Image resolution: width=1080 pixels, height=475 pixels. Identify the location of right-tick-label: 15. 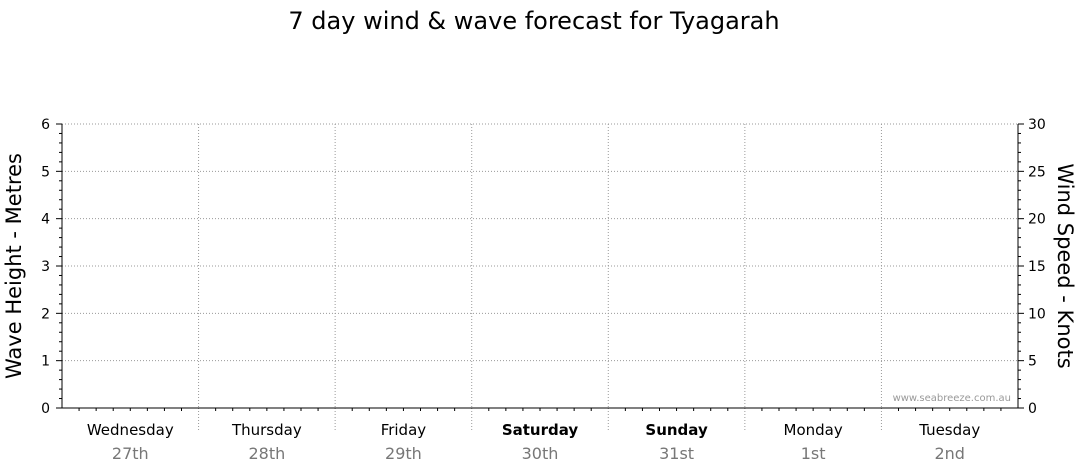
(1037, 267).